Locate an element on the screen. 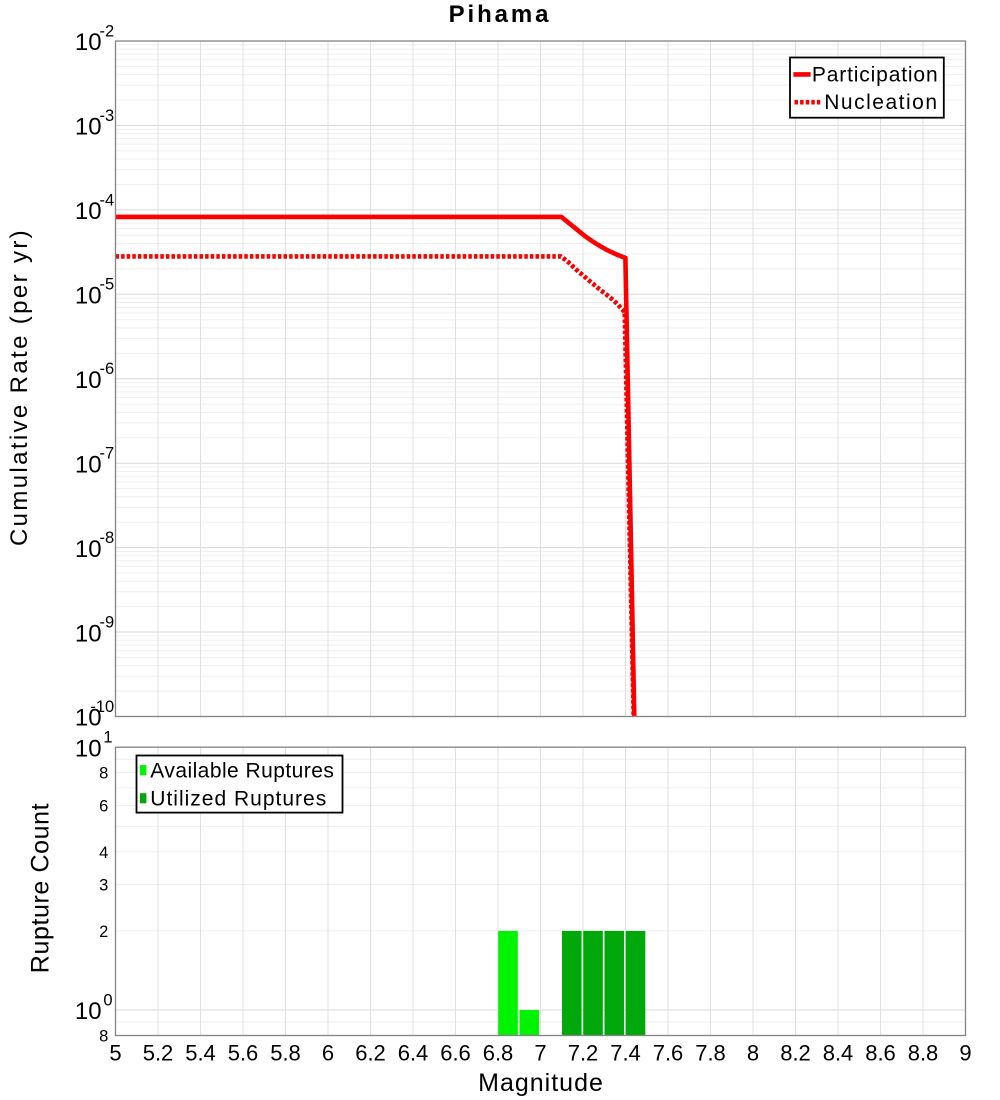 The width and height of the screenshot is (1000, 1100). svg-text: -9 is located at coordinates (107, 623).